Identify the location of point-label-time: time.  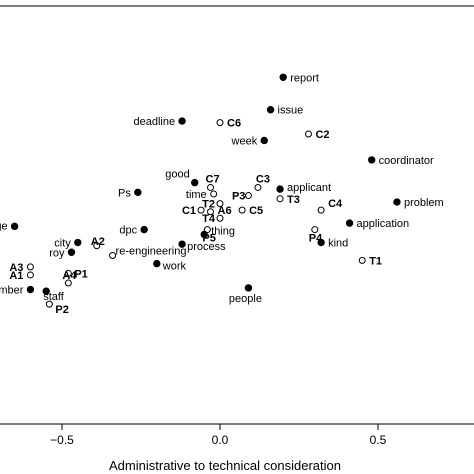
(196, 195).